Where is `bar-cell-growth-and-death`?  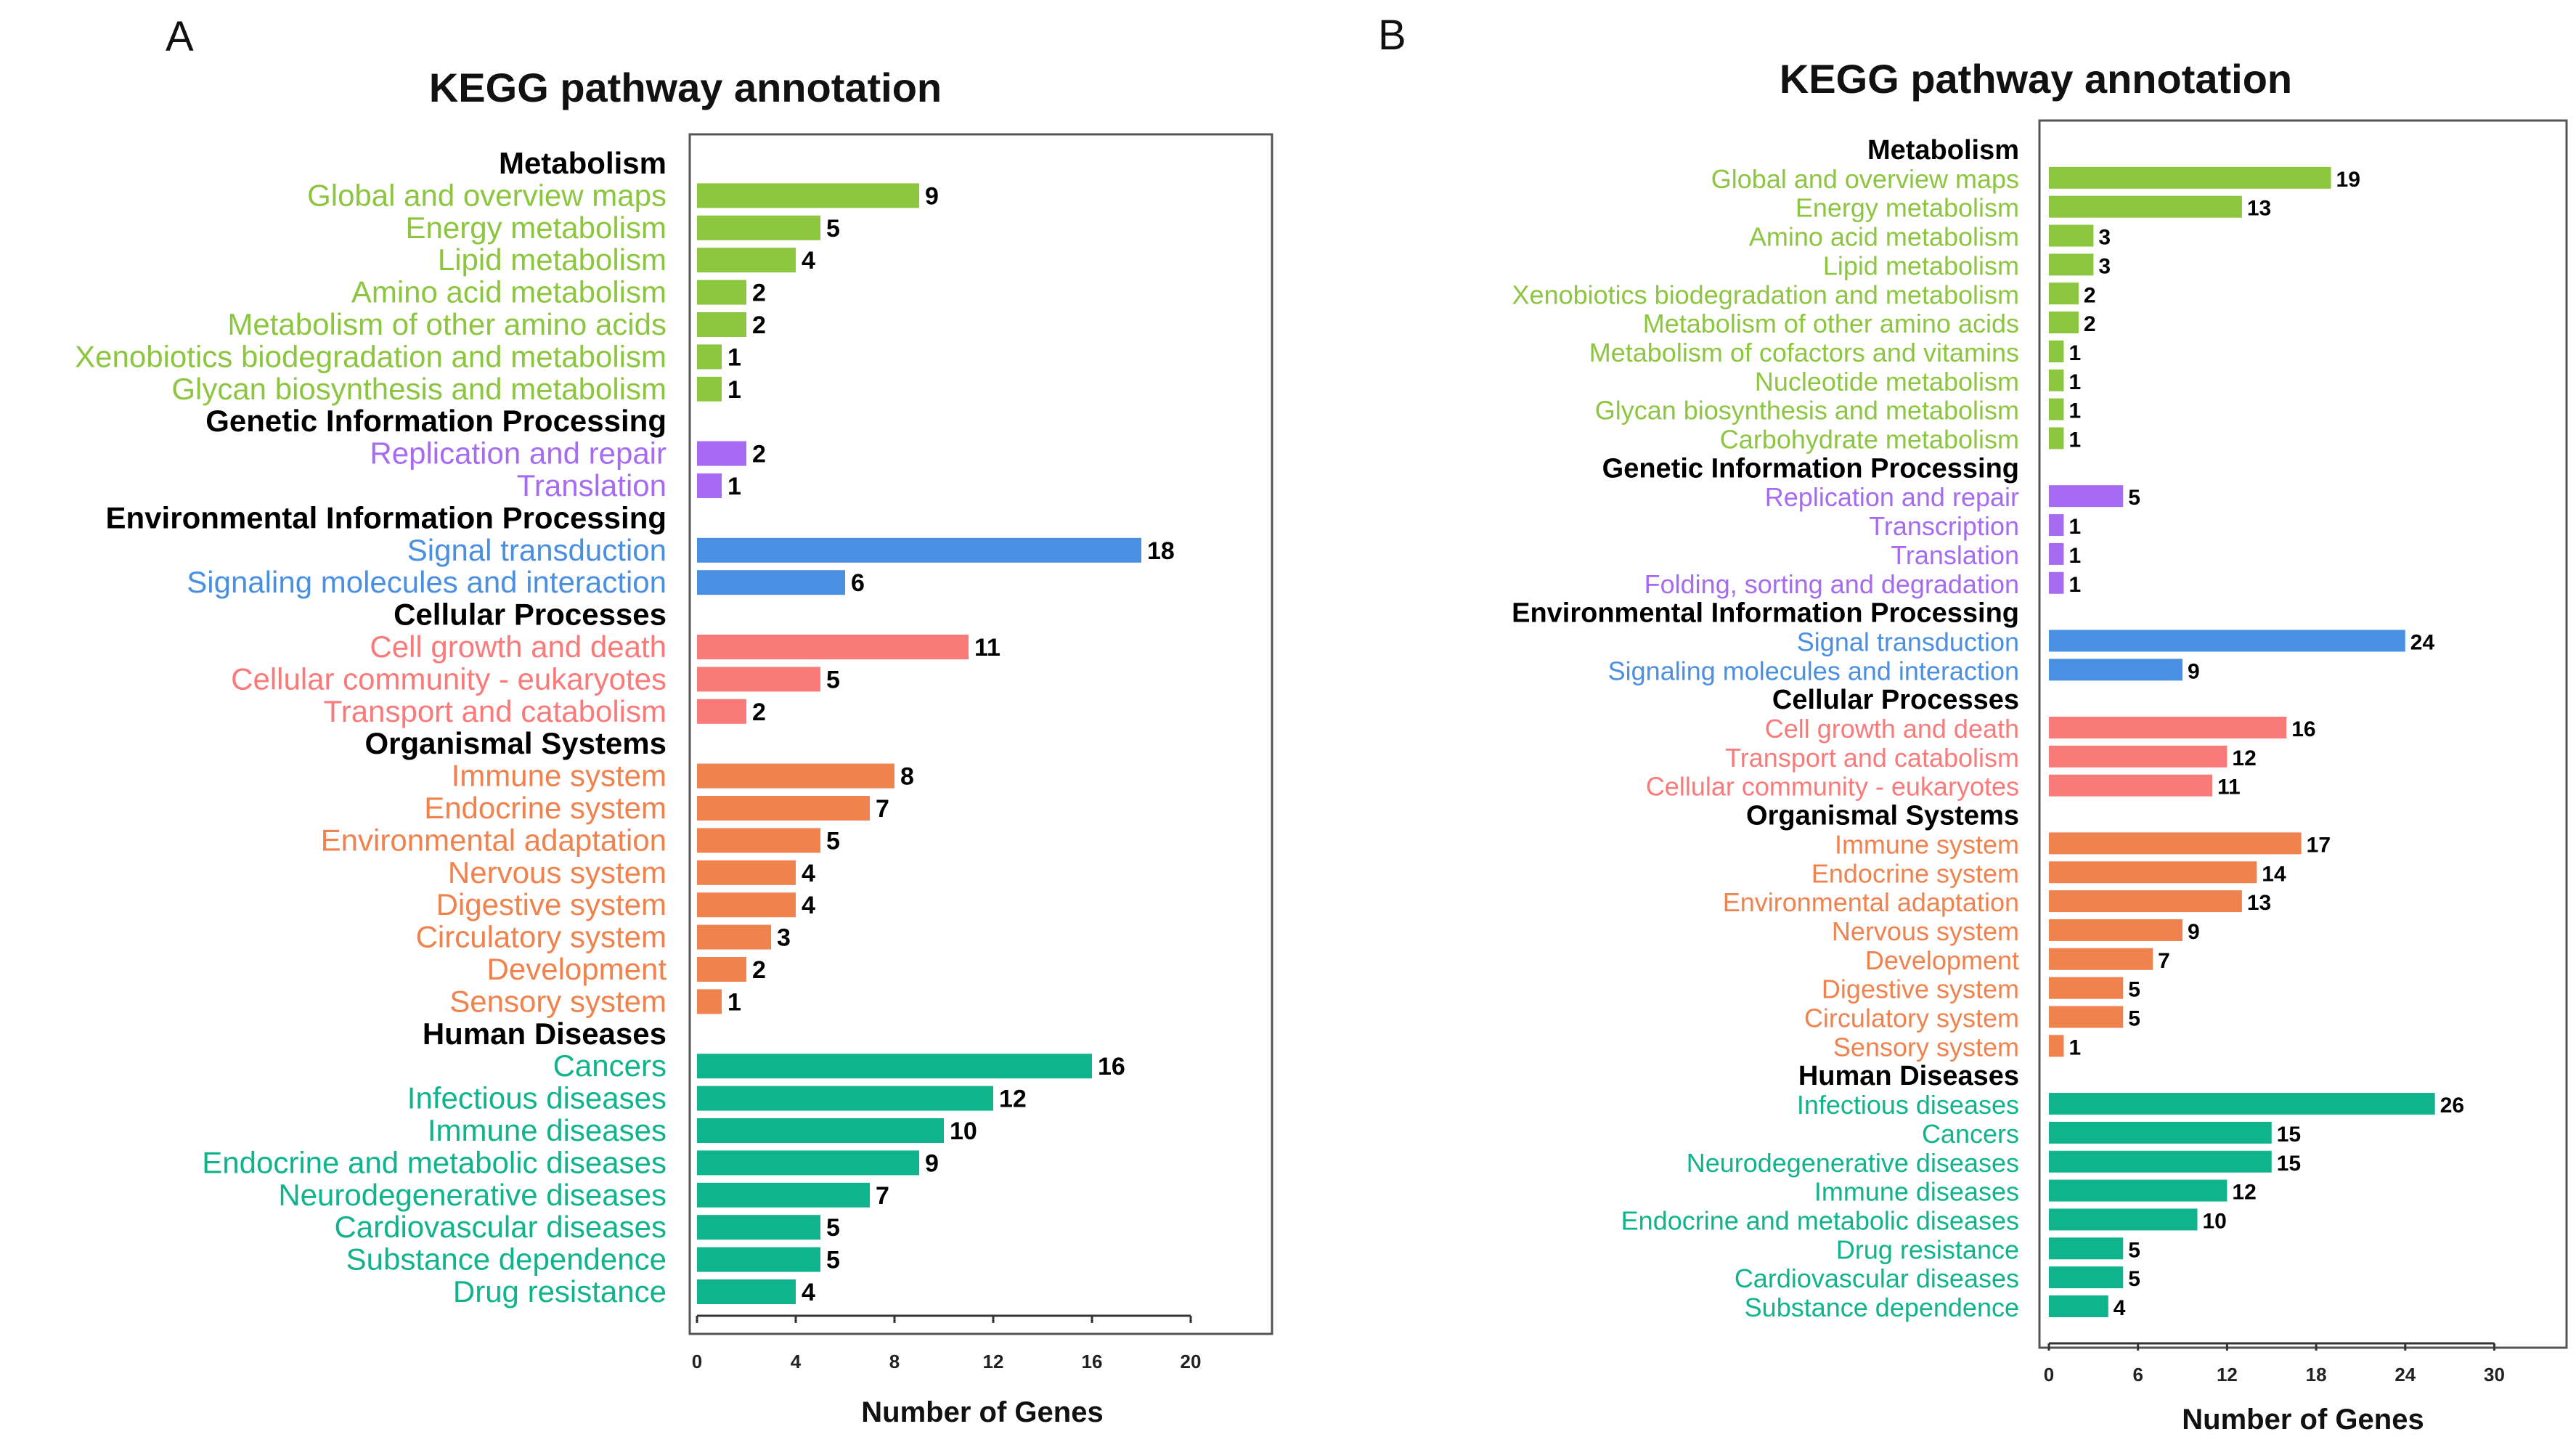 bar-cell-growth-and-death is located at coordinates (833, 647).